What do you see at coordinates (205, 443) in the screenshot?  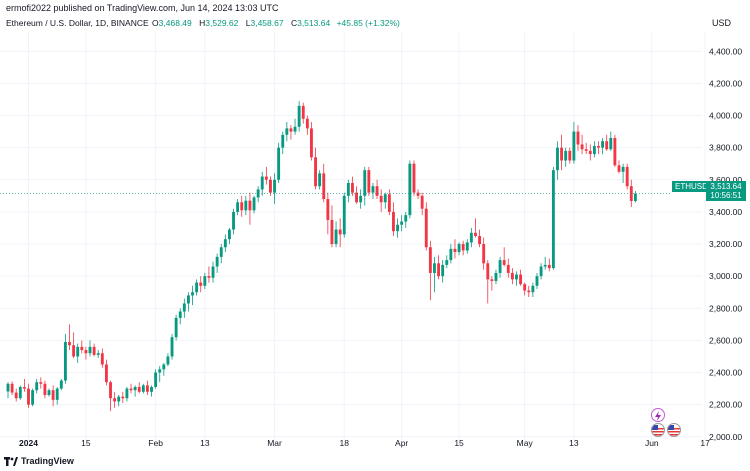 I see `x-tick-label: 13` at bounding box center [205, 443].